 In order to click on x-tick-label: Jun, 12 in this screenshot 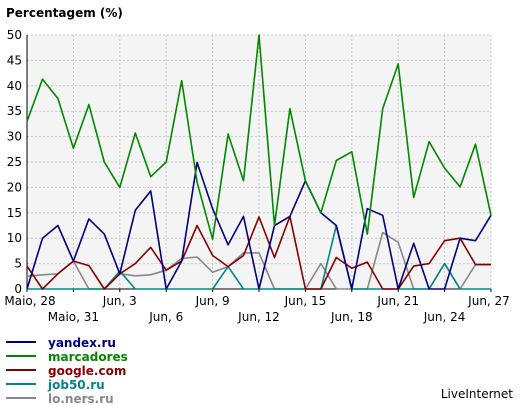, I will do `click(258, 317)`.